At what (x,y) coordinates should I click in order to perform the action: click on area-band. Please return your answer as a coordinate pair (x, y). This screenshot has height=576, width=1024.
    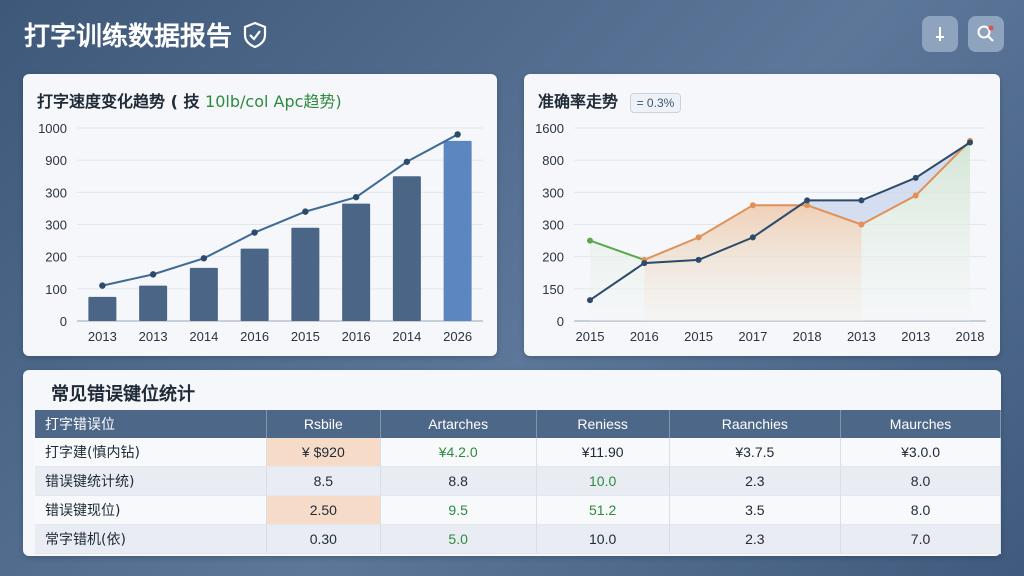
    Looking at the image, I should click on (888, 182).